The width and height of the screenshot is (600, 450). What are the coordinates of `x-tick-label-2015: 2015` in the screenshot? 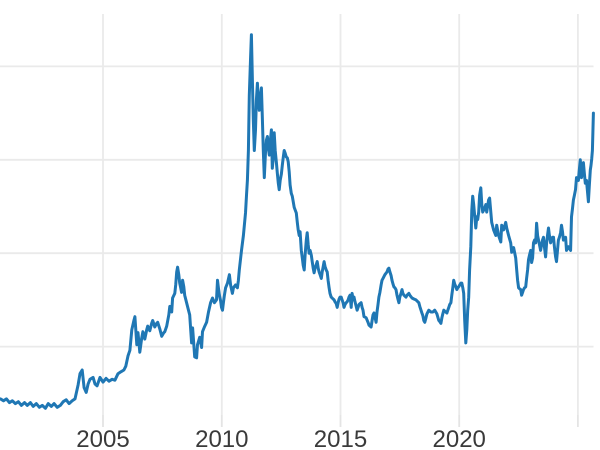 It's located at (340, 438).